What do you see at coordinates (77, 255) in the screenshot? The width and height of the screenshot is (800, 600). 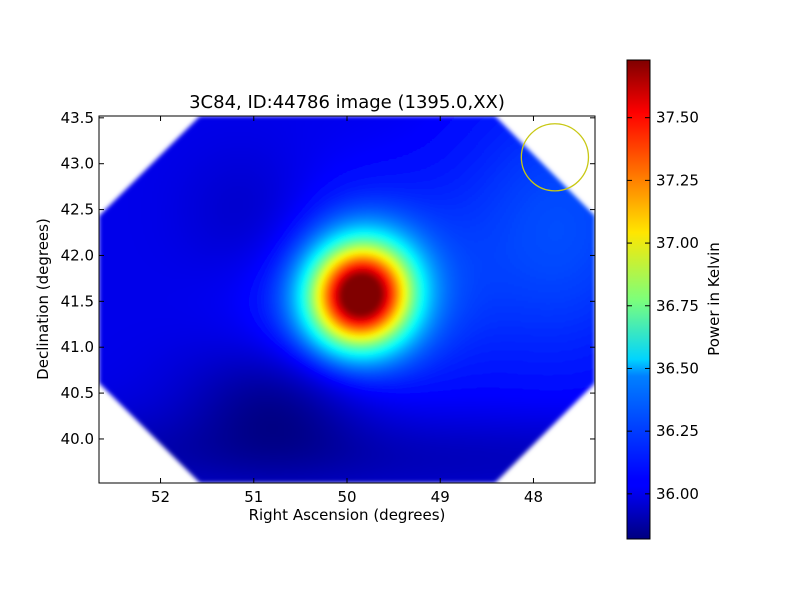 I see `y-tick-label: 42.0` at bounding box center [77, 255].